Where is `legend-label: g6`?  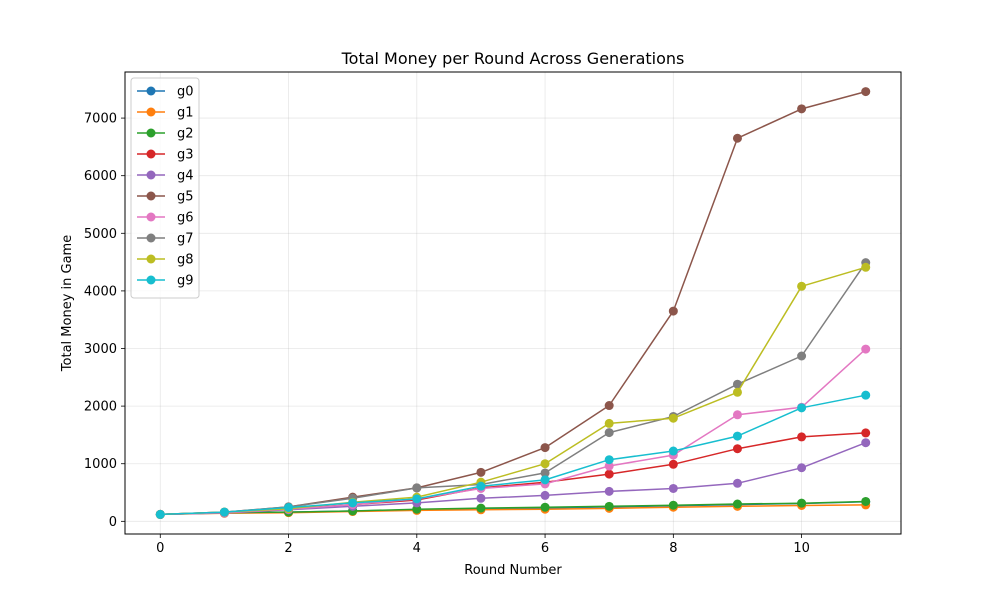
legend-label: g6 is located at coordinates (185, 218).